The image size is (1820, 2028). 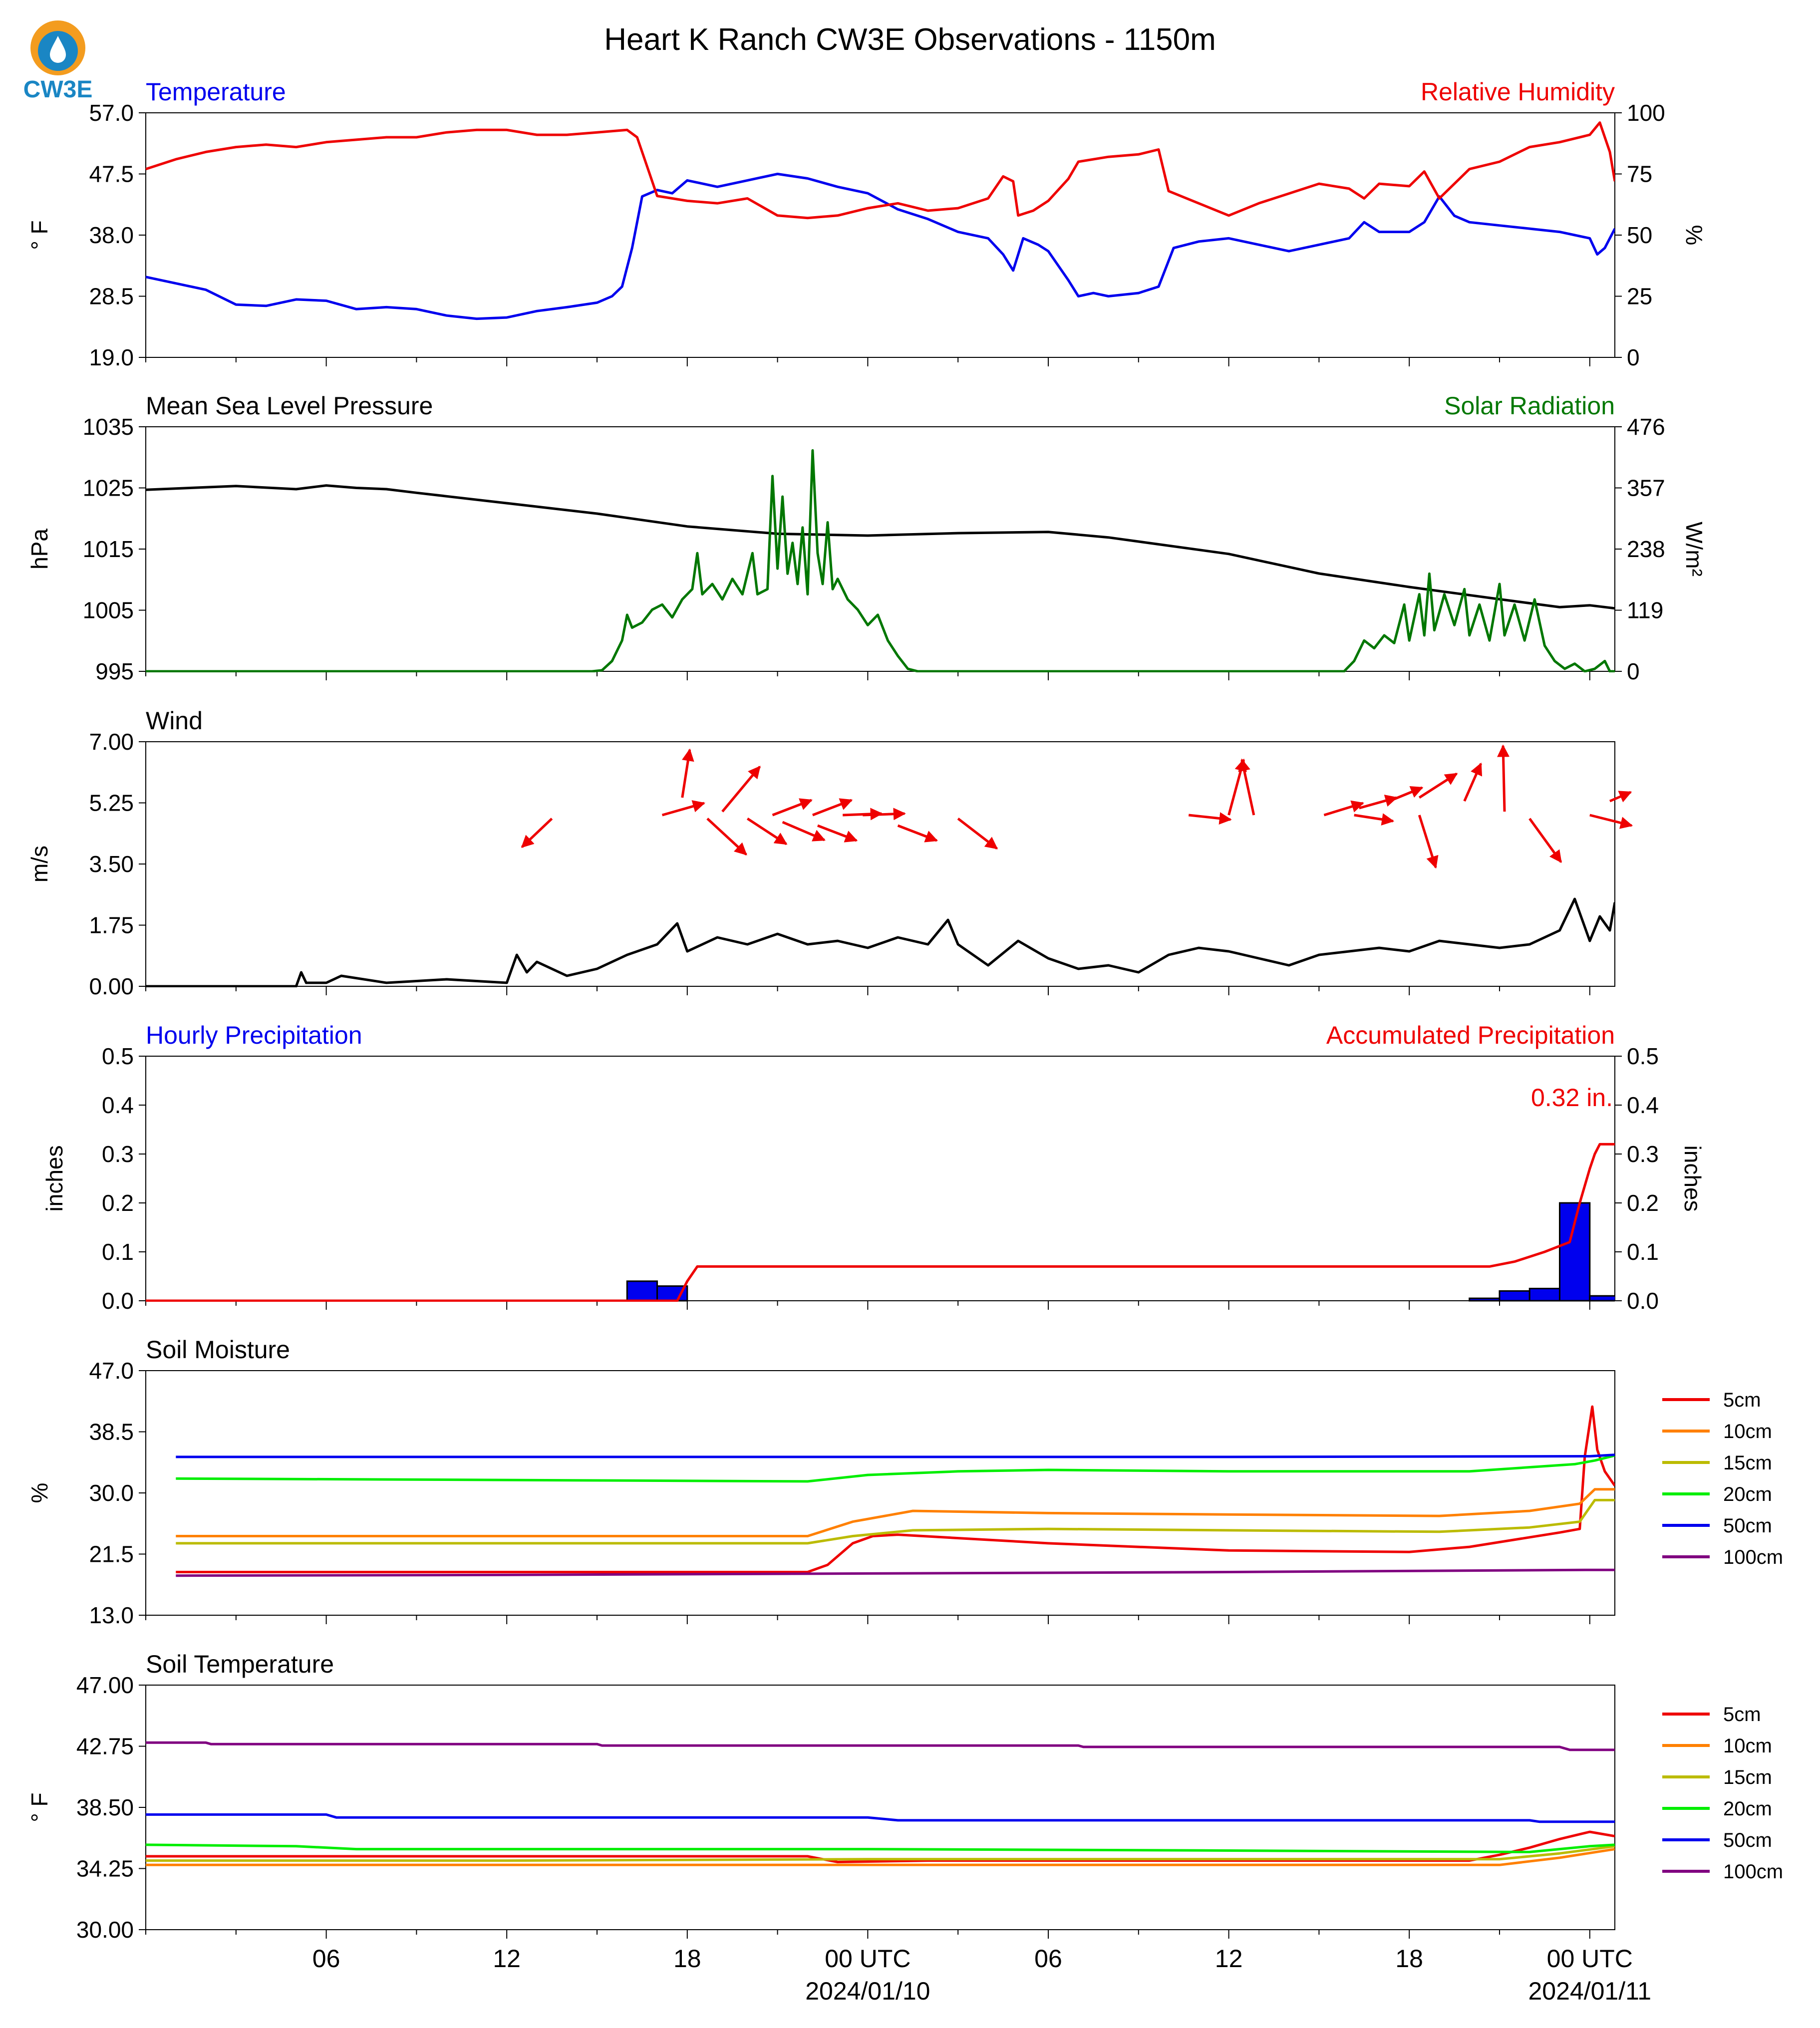 What do you see at coordinates (111, 1493) in the screenshot?
I see `y-tick-label: 30.0` at bounding box center [111, 1493].